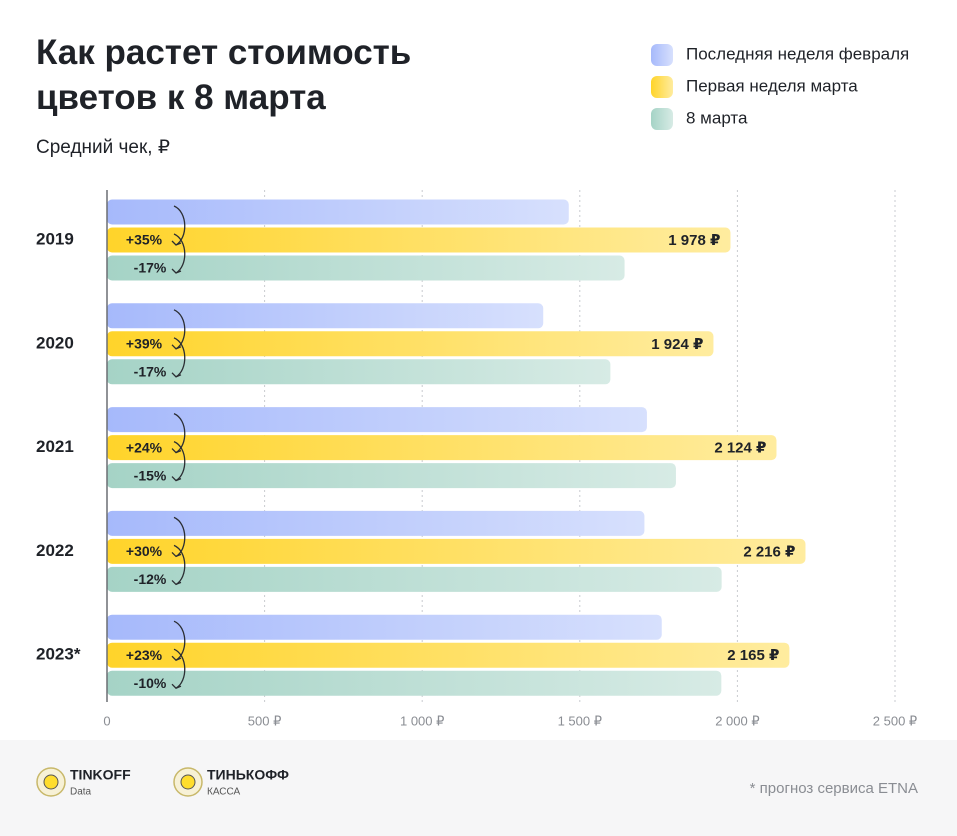 This screenshot has width=957, height=836. What do you see at coordinates (55, 238) in the screenshot?
I see `category-label: 2019` at bounding box center [55, 238].